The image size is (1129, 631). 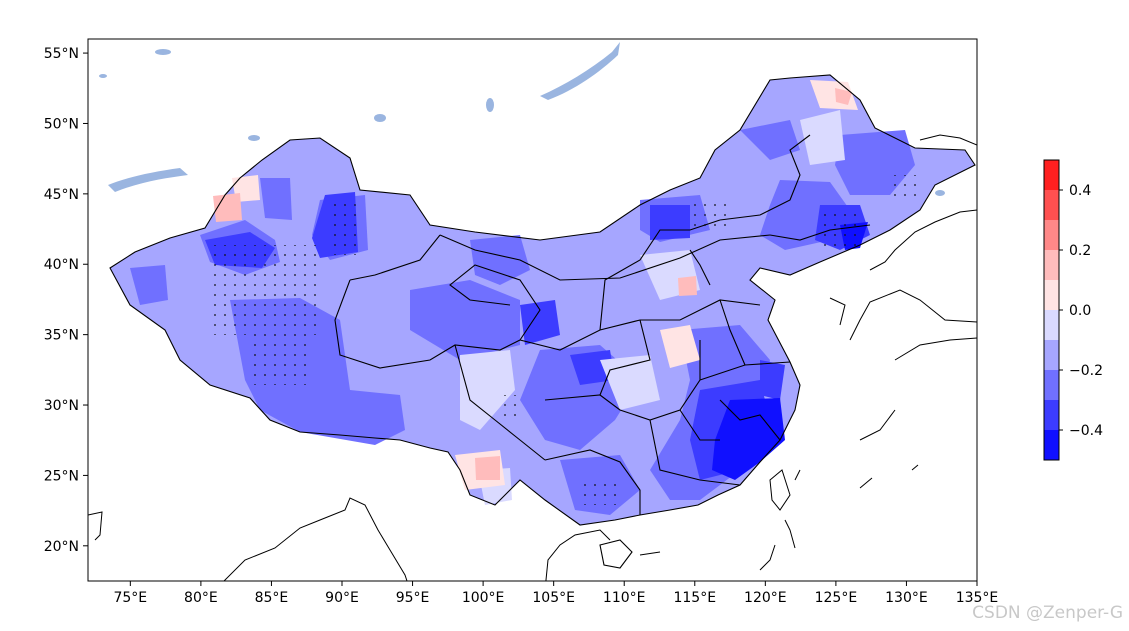 I want to click on colorbar: 0.4 0.2 0.0 −0.2 −0.4, so click(x=1073, y=310).